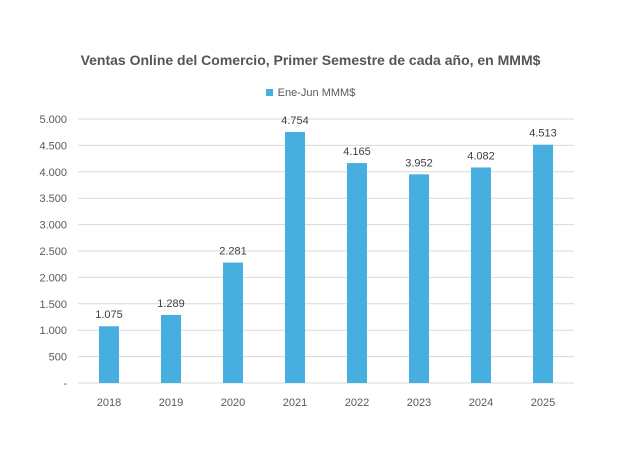  What do you see at coordinates (58, 358) in the screenshot?
I see `y-tick-label: 500` at bounding box center [58, 358].